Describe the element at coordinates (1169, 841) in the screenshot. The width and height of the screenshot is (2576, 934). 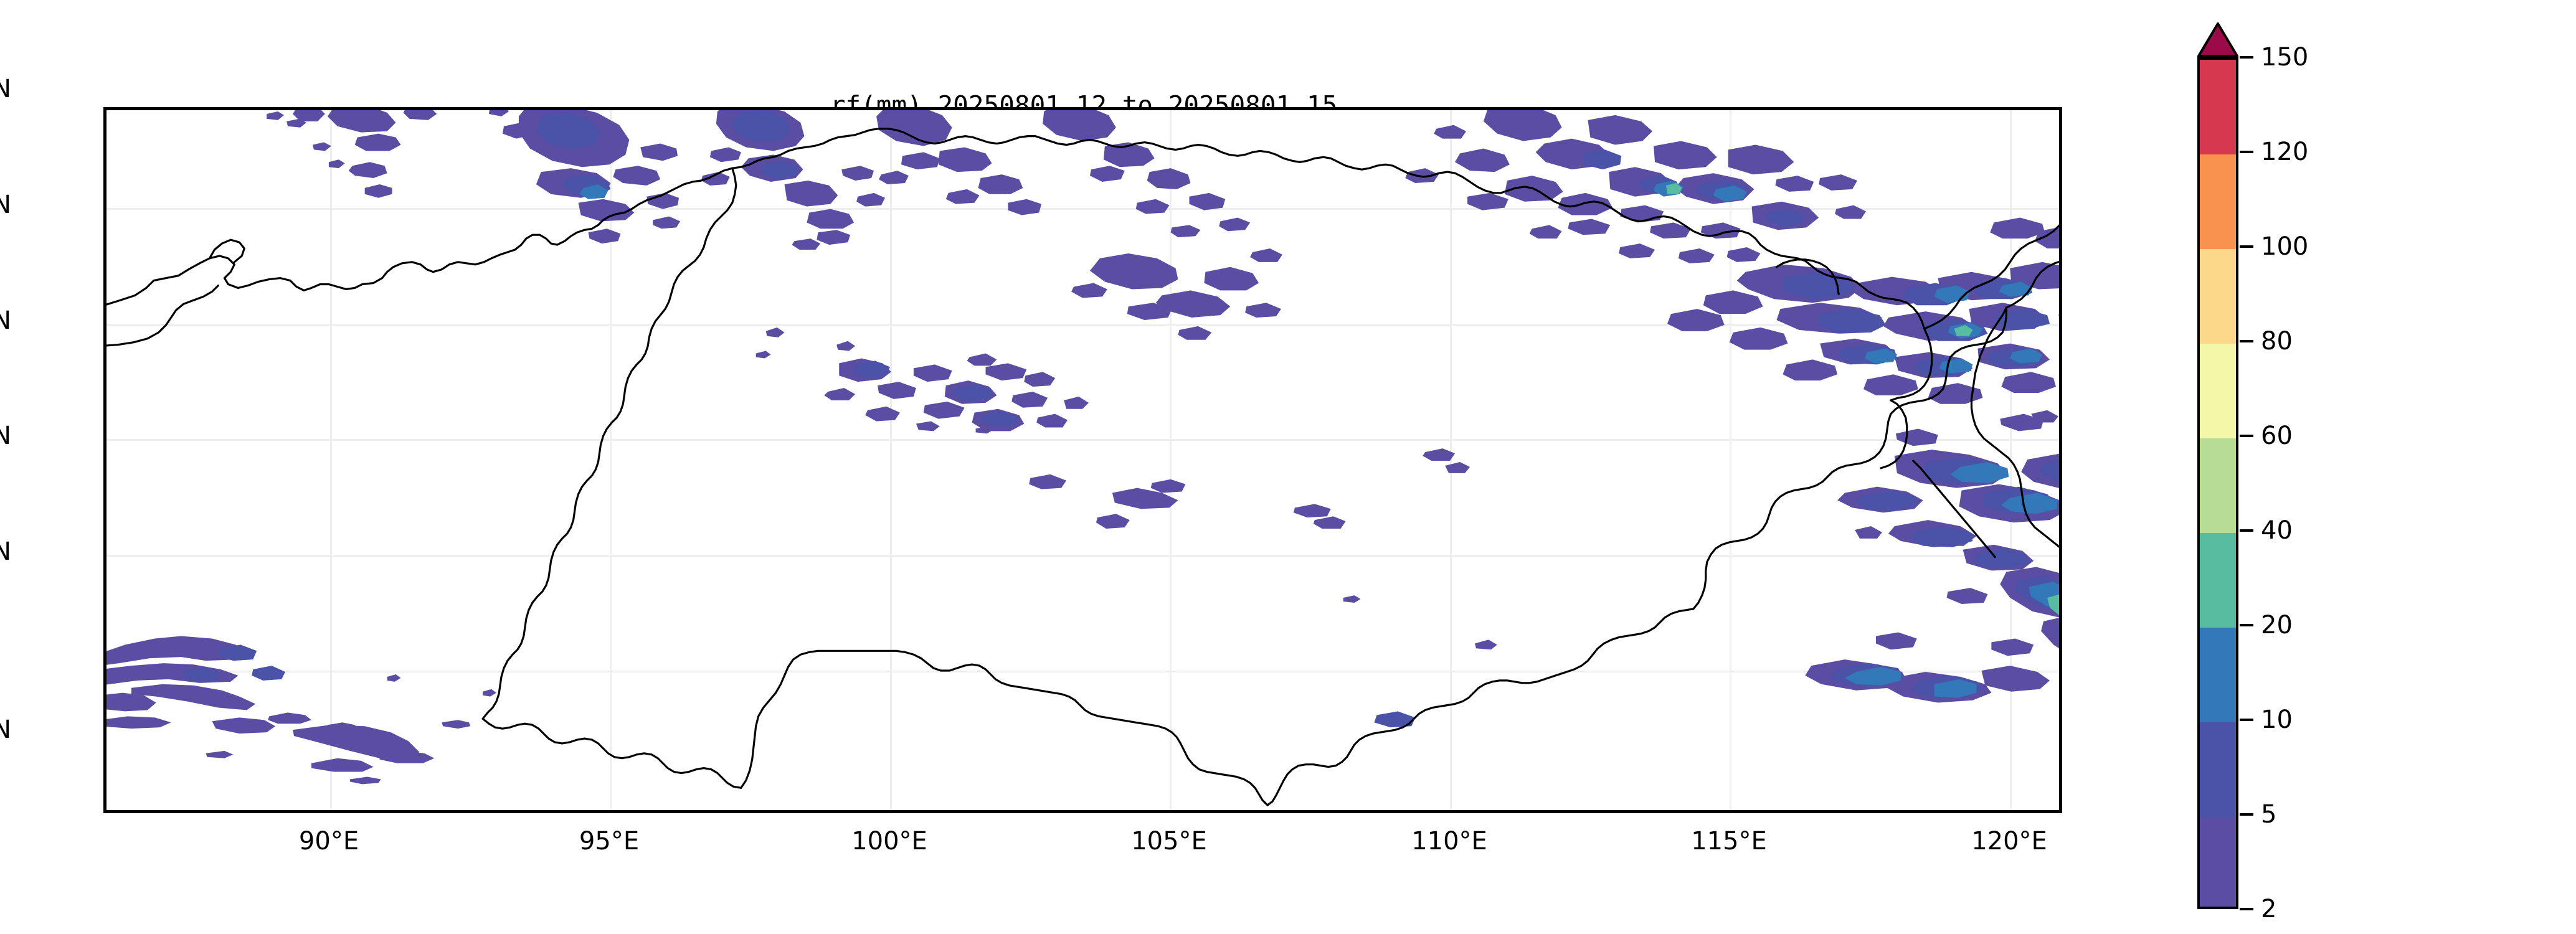
I see `xtick-label-105e: 105°E` at that location.